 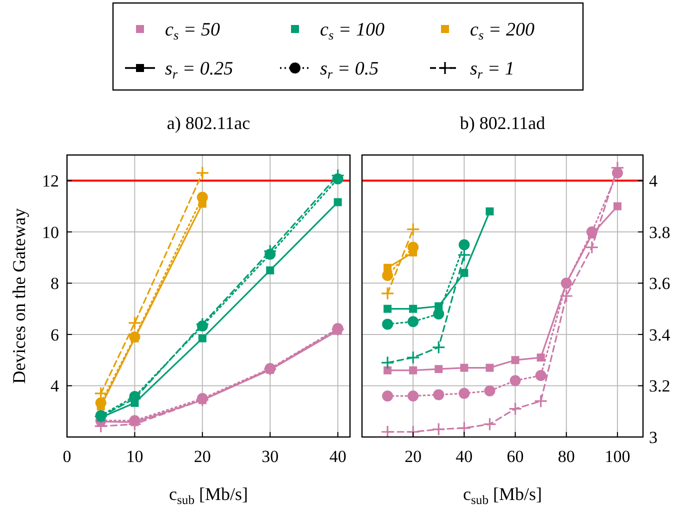 I want to click on x-tick-label: 30, so click(x=270, y=456).